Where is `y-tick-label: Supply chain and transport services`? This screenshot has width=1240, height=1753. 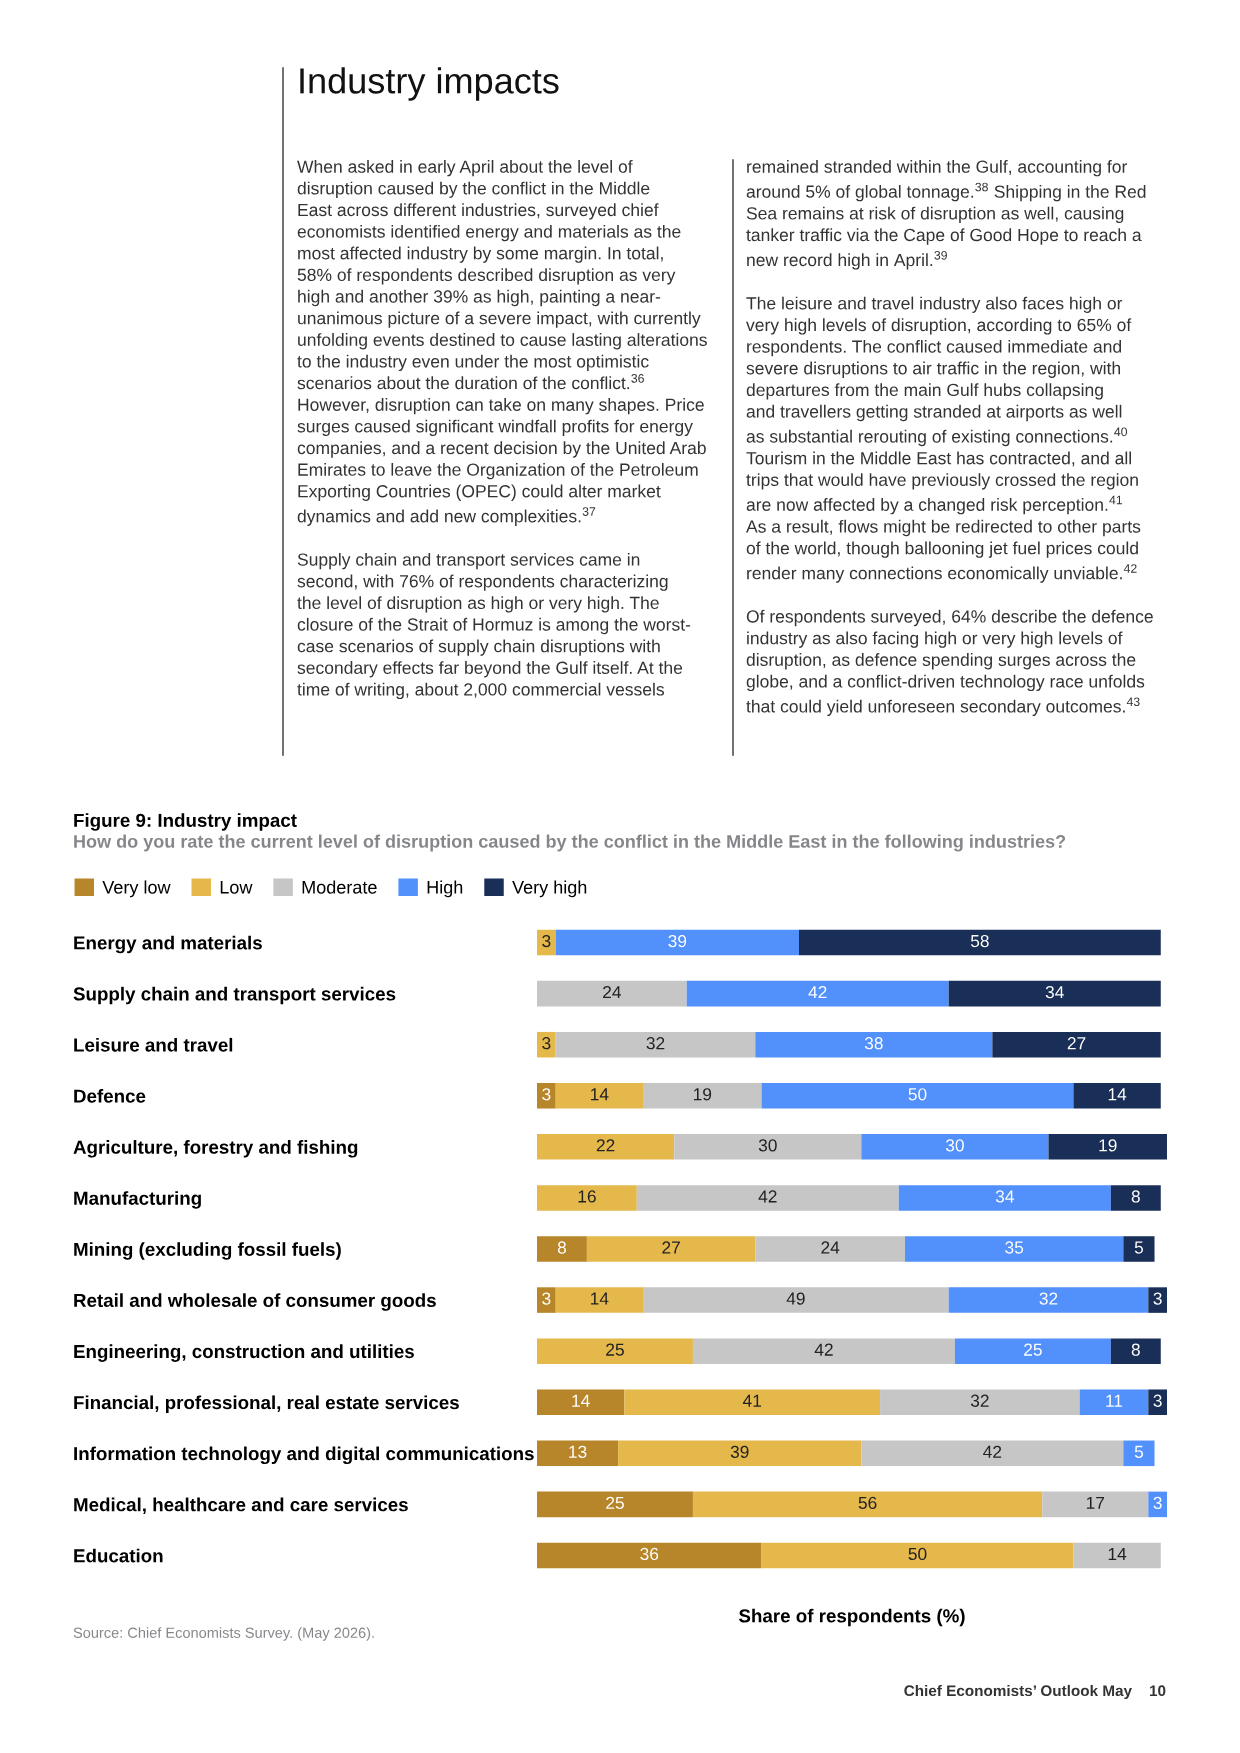 y-tick-label: Supply chain and transport services is located at coordinates (234, 995).